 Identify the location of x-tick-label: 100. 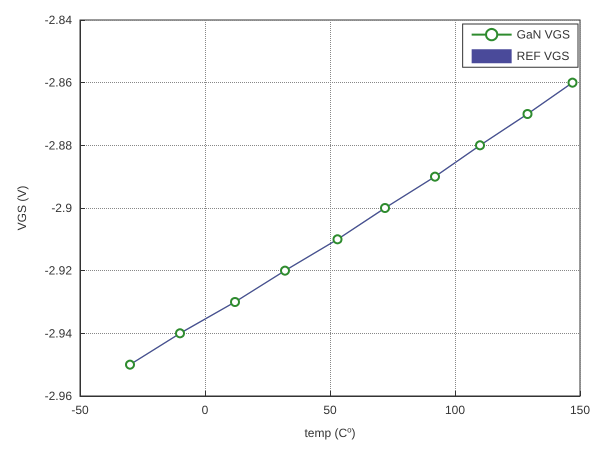
(455, 410).